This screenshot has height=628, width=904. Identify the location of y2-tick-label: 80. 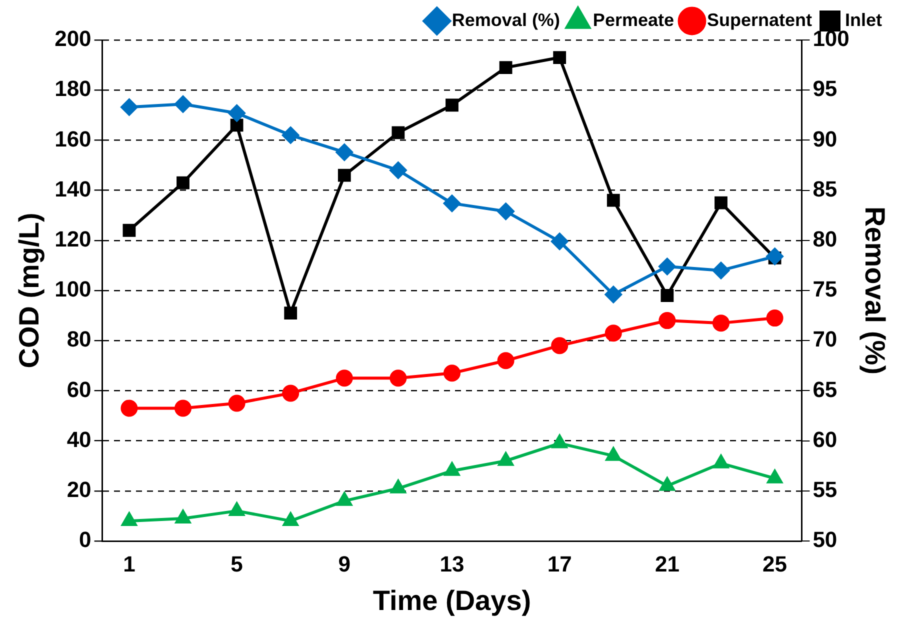
(825, 239).